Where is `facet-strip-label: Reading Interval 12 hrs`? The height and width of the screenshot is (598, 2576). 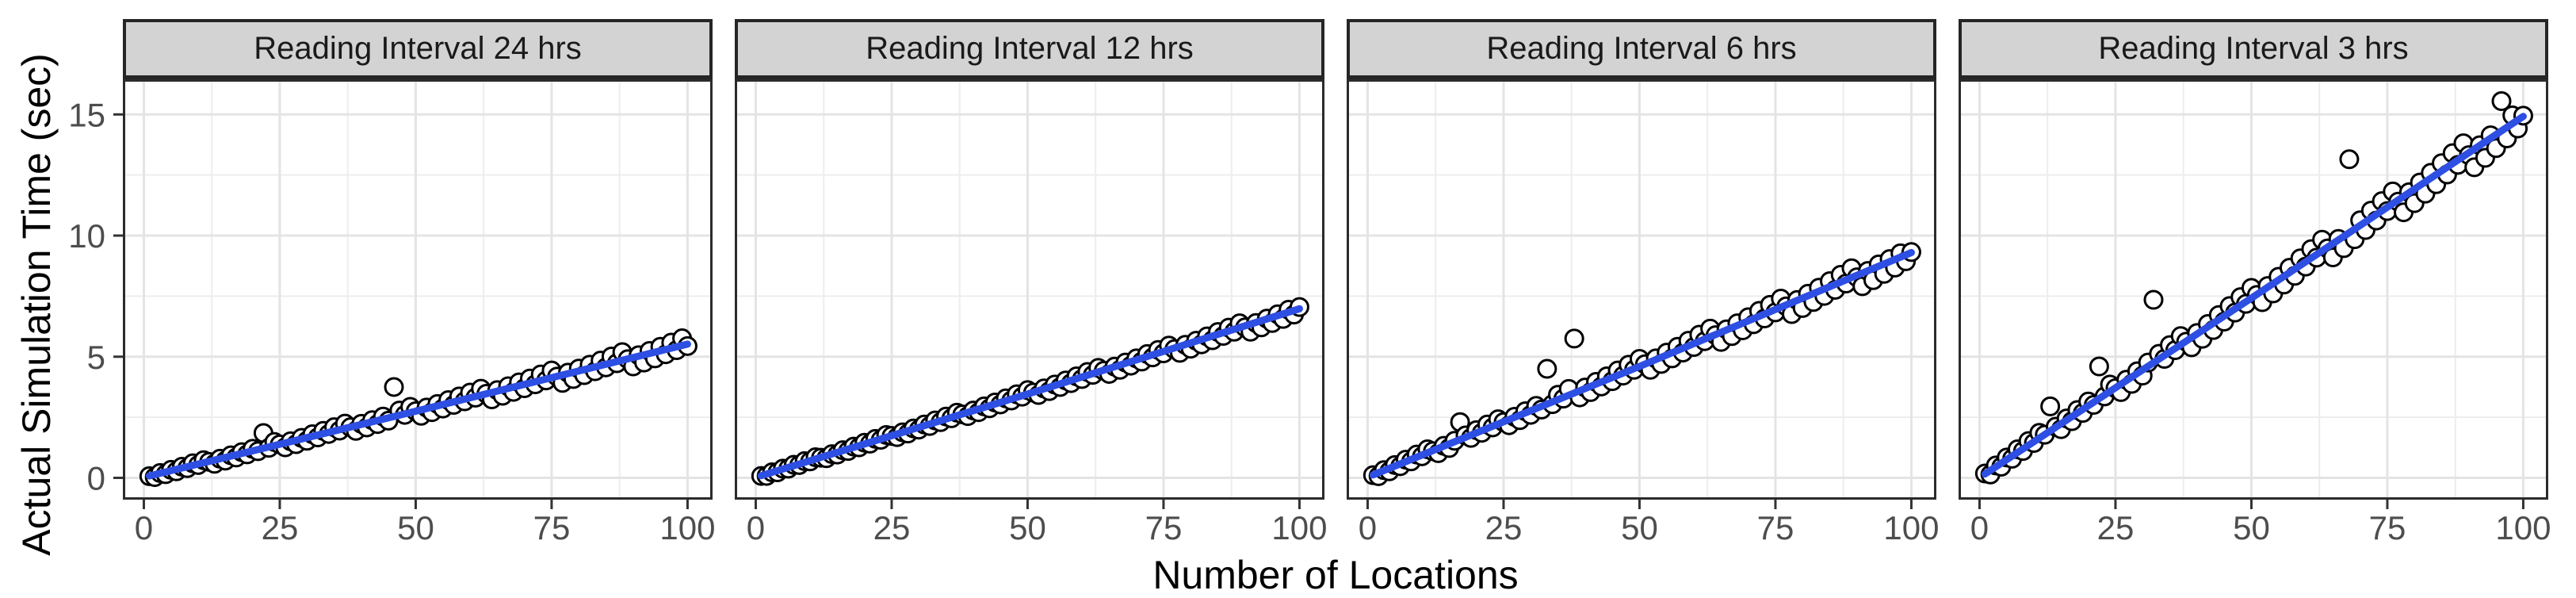 facet-strip-label: Reading Interval 12 hrs is located at coordinates (1030, 49).